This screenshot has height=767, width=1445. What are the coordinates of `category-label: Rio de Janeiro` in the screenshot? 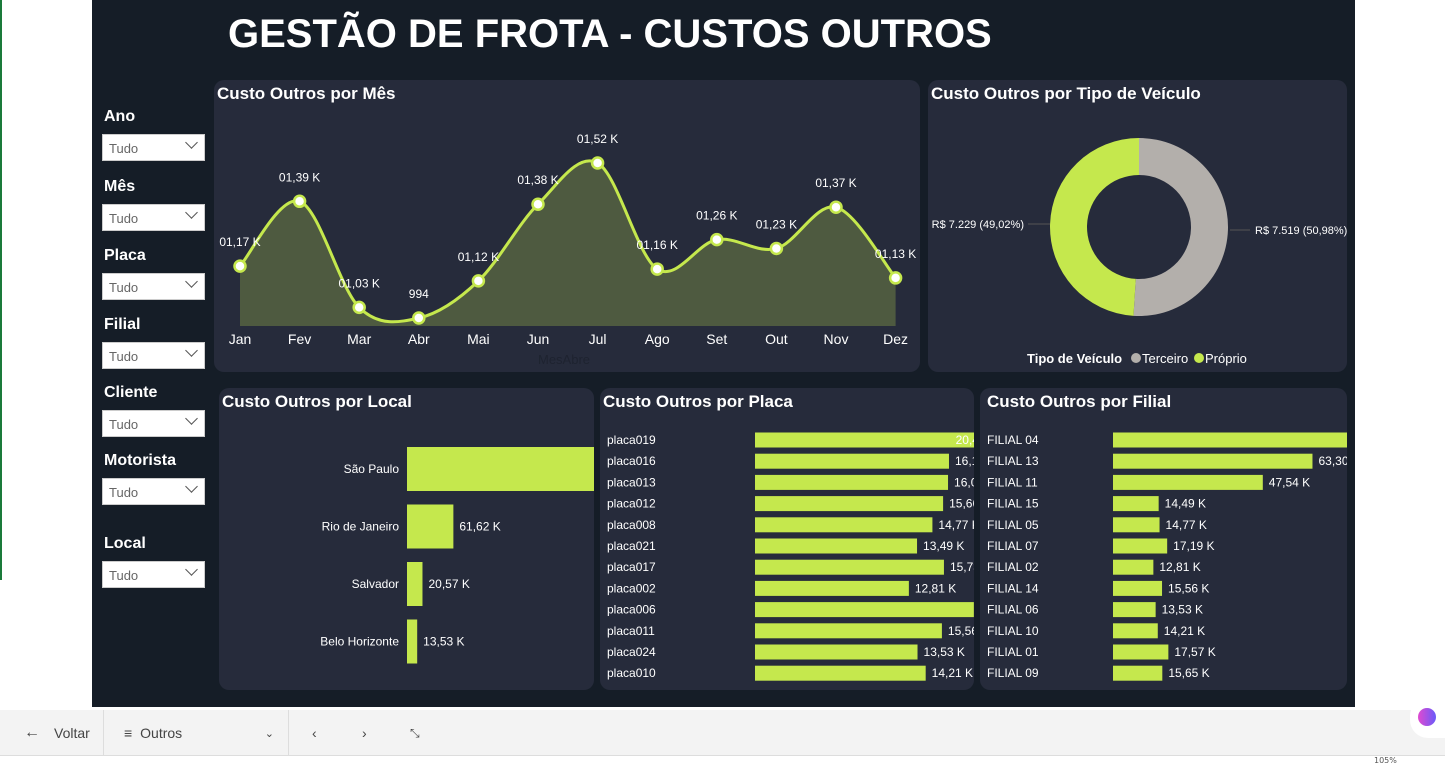 It's located at (361, 527).